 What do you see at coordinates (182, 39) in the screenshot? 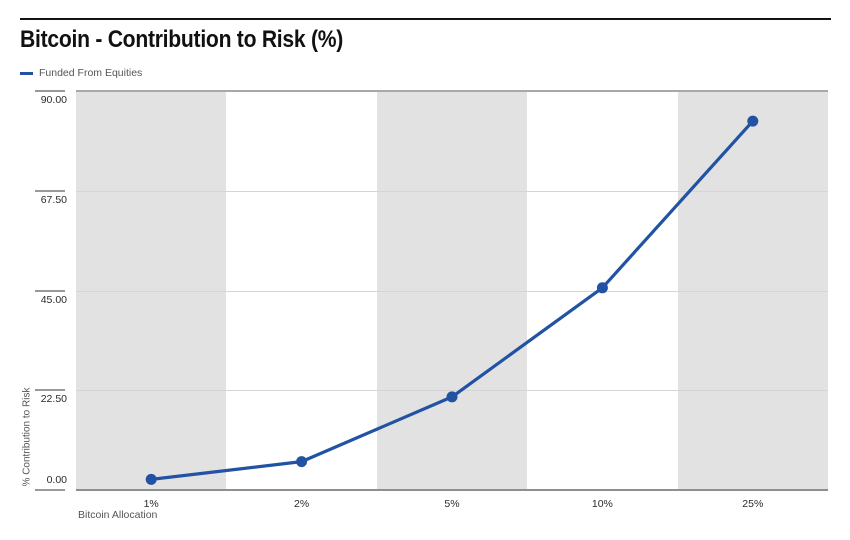
I see `chart-title: Bitcoin - Contribution to Risk (%)` at bounding box center [182, 39].